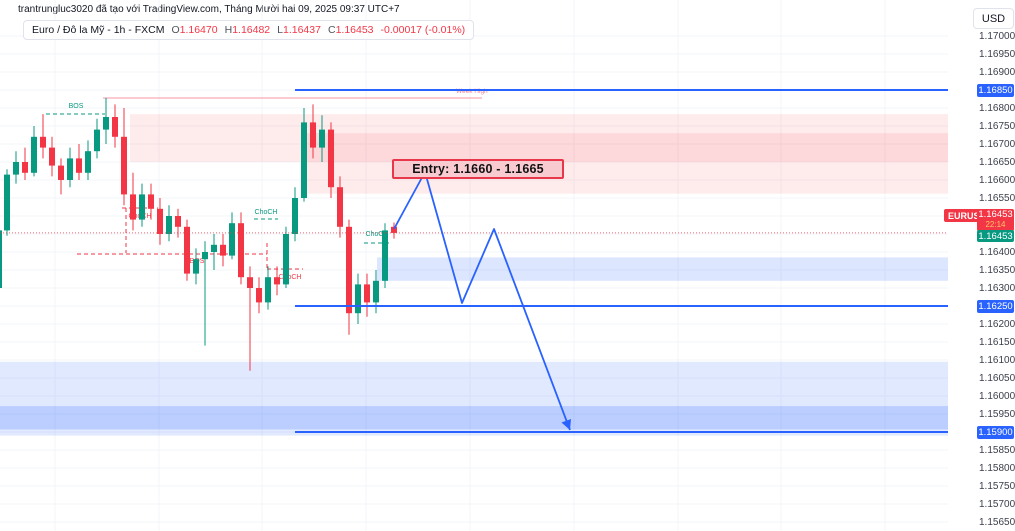  I want to click on price-tick: 1.16400, so click(997, 252).